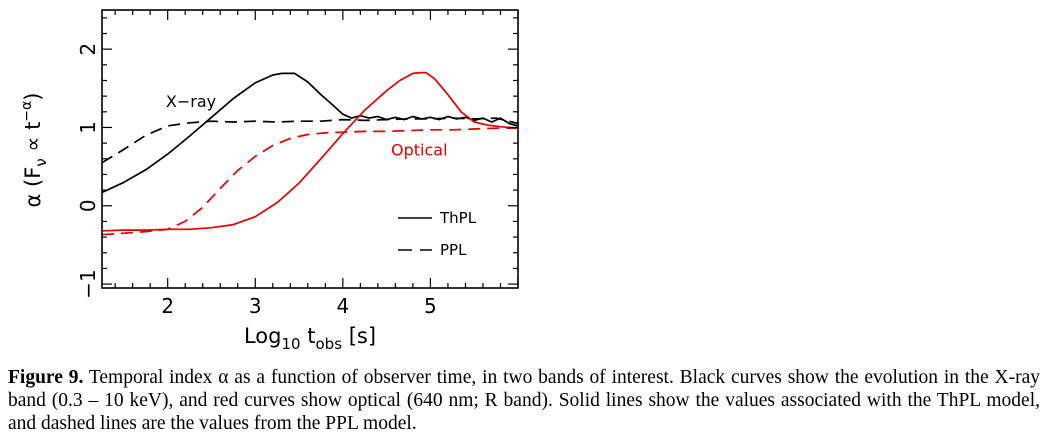 This screenshot has width=1048, height=439. What do you see at coordinates (41, 162) in the screenshot?
I see `y-axis-title-sub: ν` at bounding box center [41, 162].